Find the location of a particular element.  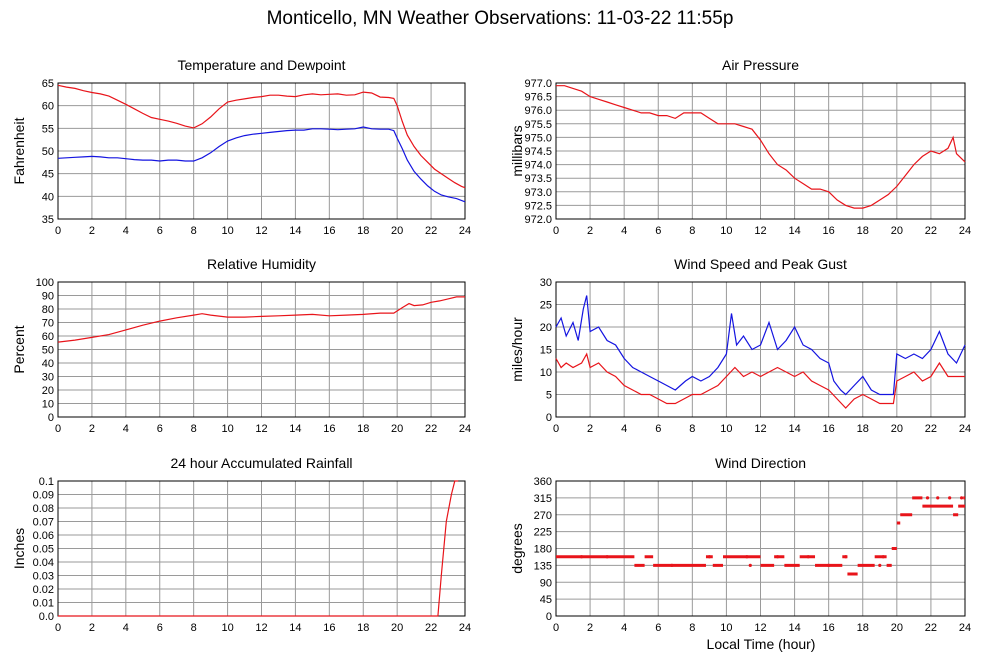

chart-4-ytick-label: 5 is located at coordinates (549, 396).